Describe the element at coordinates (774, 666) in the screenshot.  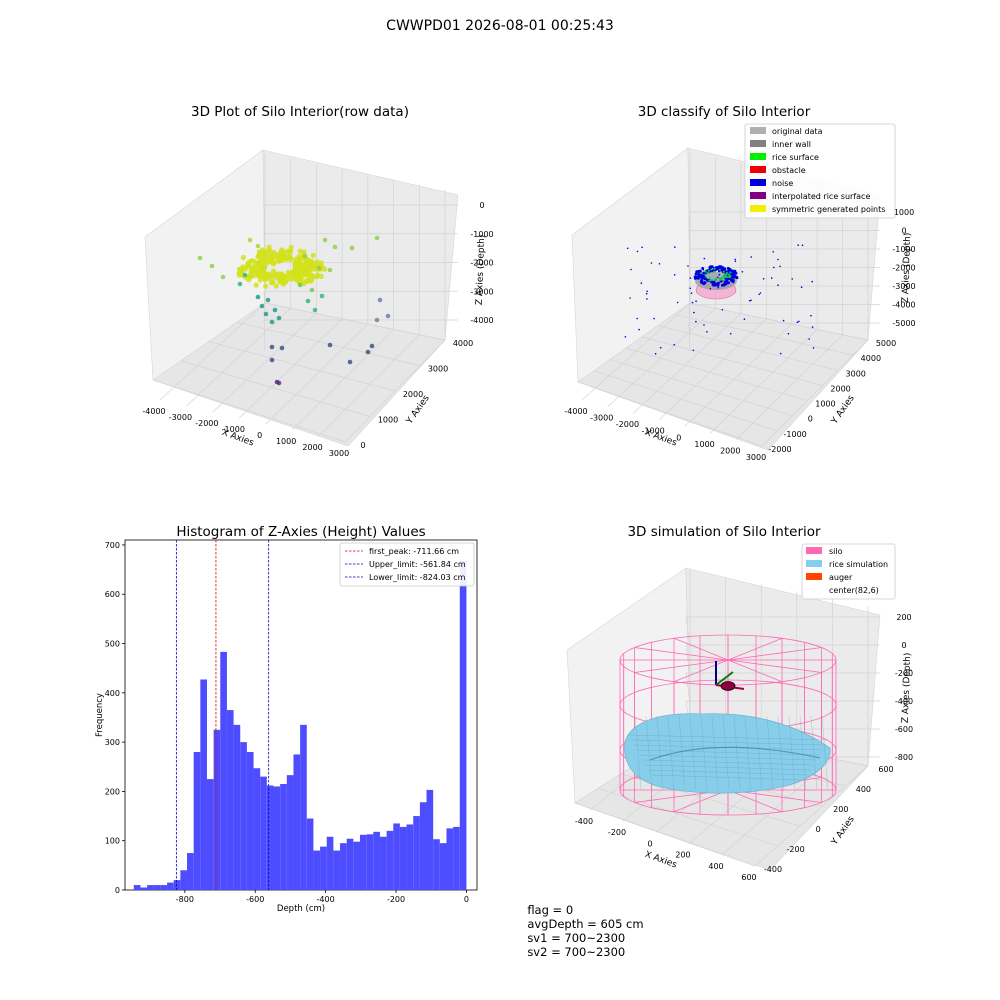
I see `silo-strut` at that location.